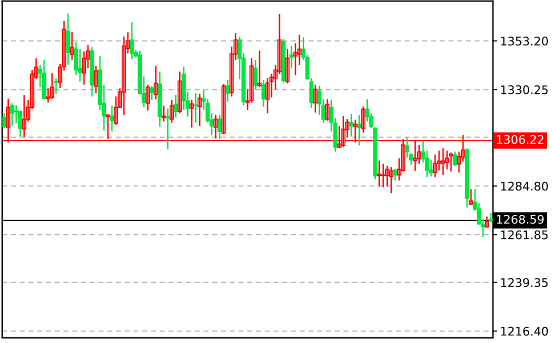  What do you see at coordinates (524, 235) in the screenshot?
I see `y-tick-label: 1261.85` at bounding box center [524, 235].